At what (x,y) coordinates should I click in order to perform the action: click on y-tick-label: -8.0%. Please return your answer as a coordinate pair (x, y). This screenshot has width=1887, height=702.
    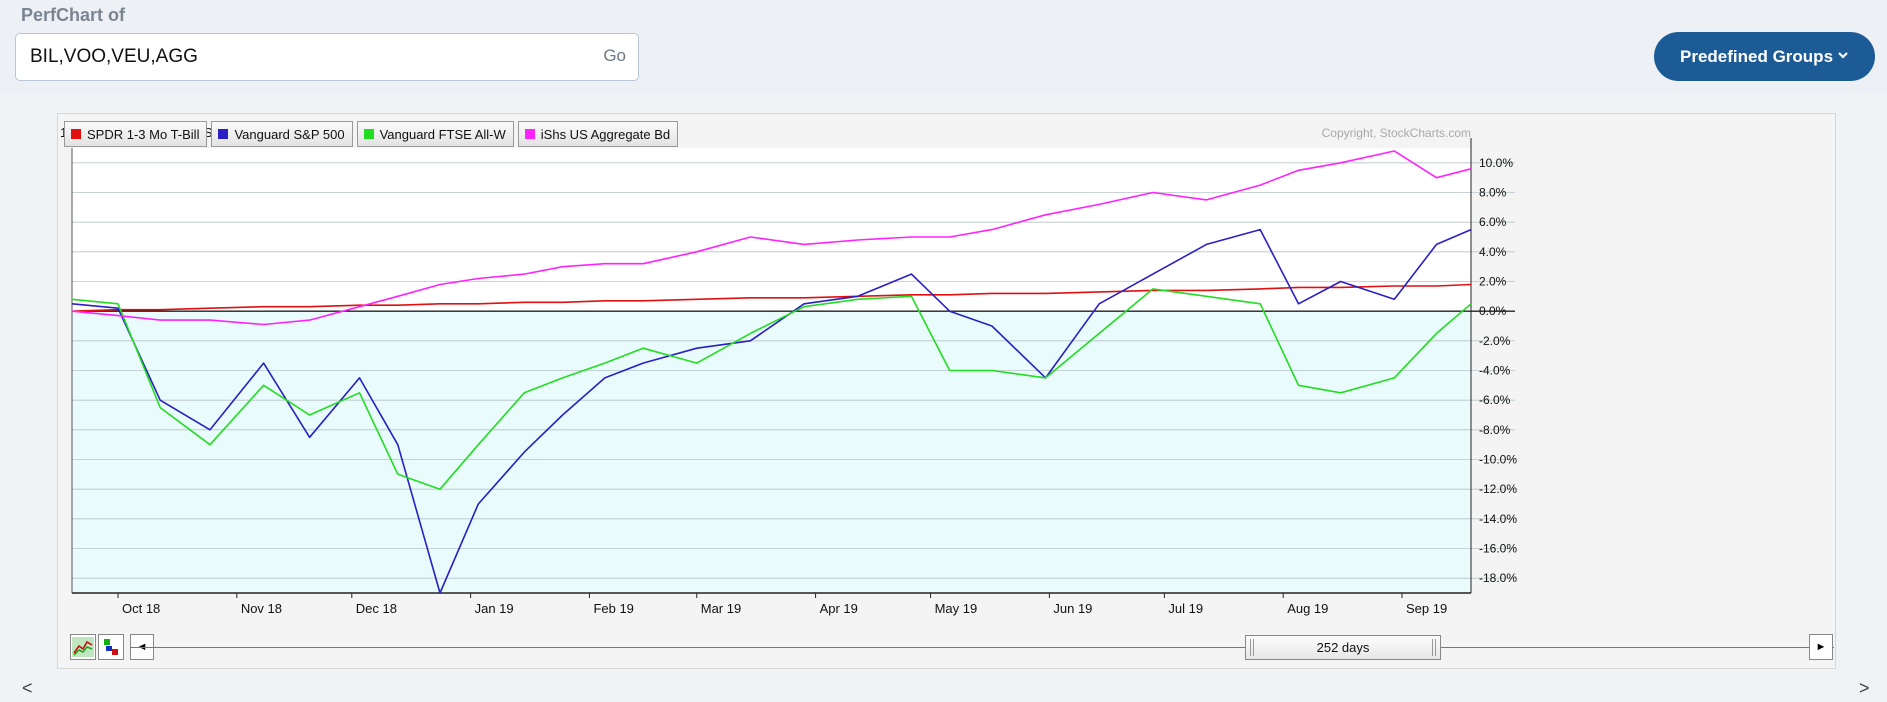
    Looking at the image, I should click on (1495, 430).